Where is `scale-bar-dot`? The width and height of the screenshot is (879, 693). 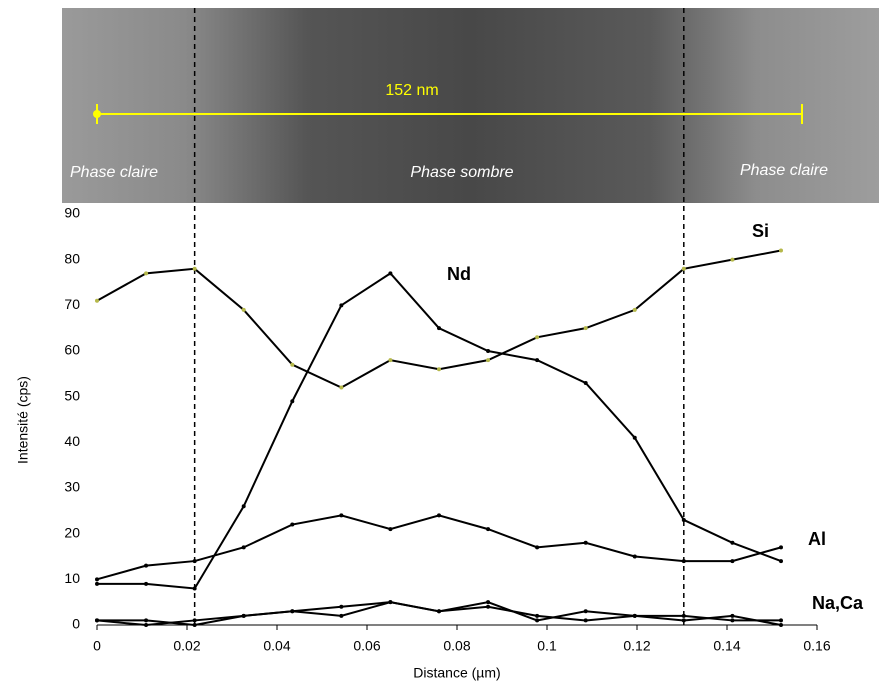
scale-bar-dot is located at coordinates (97, 114).